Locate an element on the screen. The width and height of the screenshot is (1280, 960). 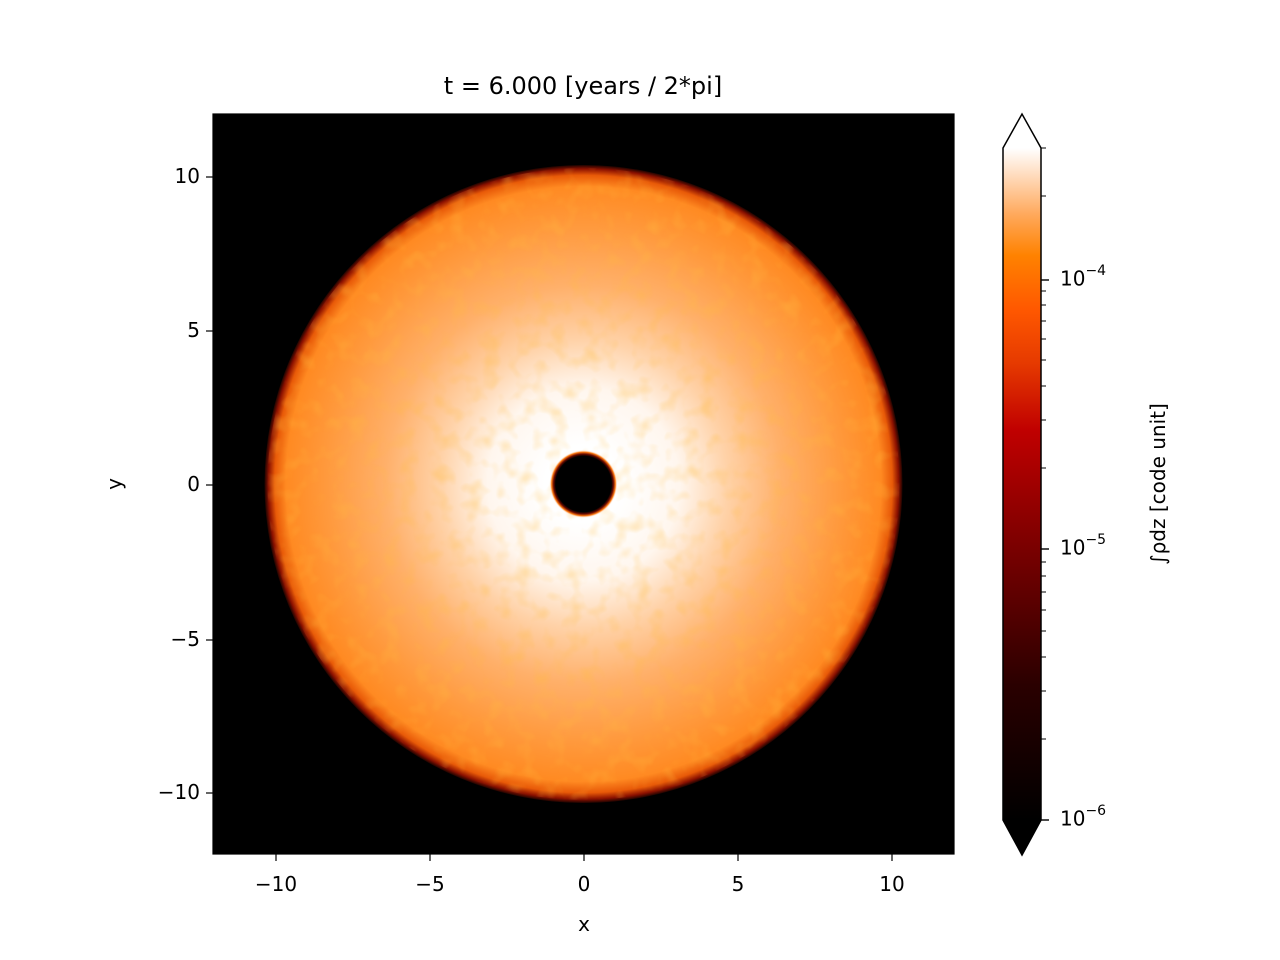
x-ticks is located at coordinates (584, 857).